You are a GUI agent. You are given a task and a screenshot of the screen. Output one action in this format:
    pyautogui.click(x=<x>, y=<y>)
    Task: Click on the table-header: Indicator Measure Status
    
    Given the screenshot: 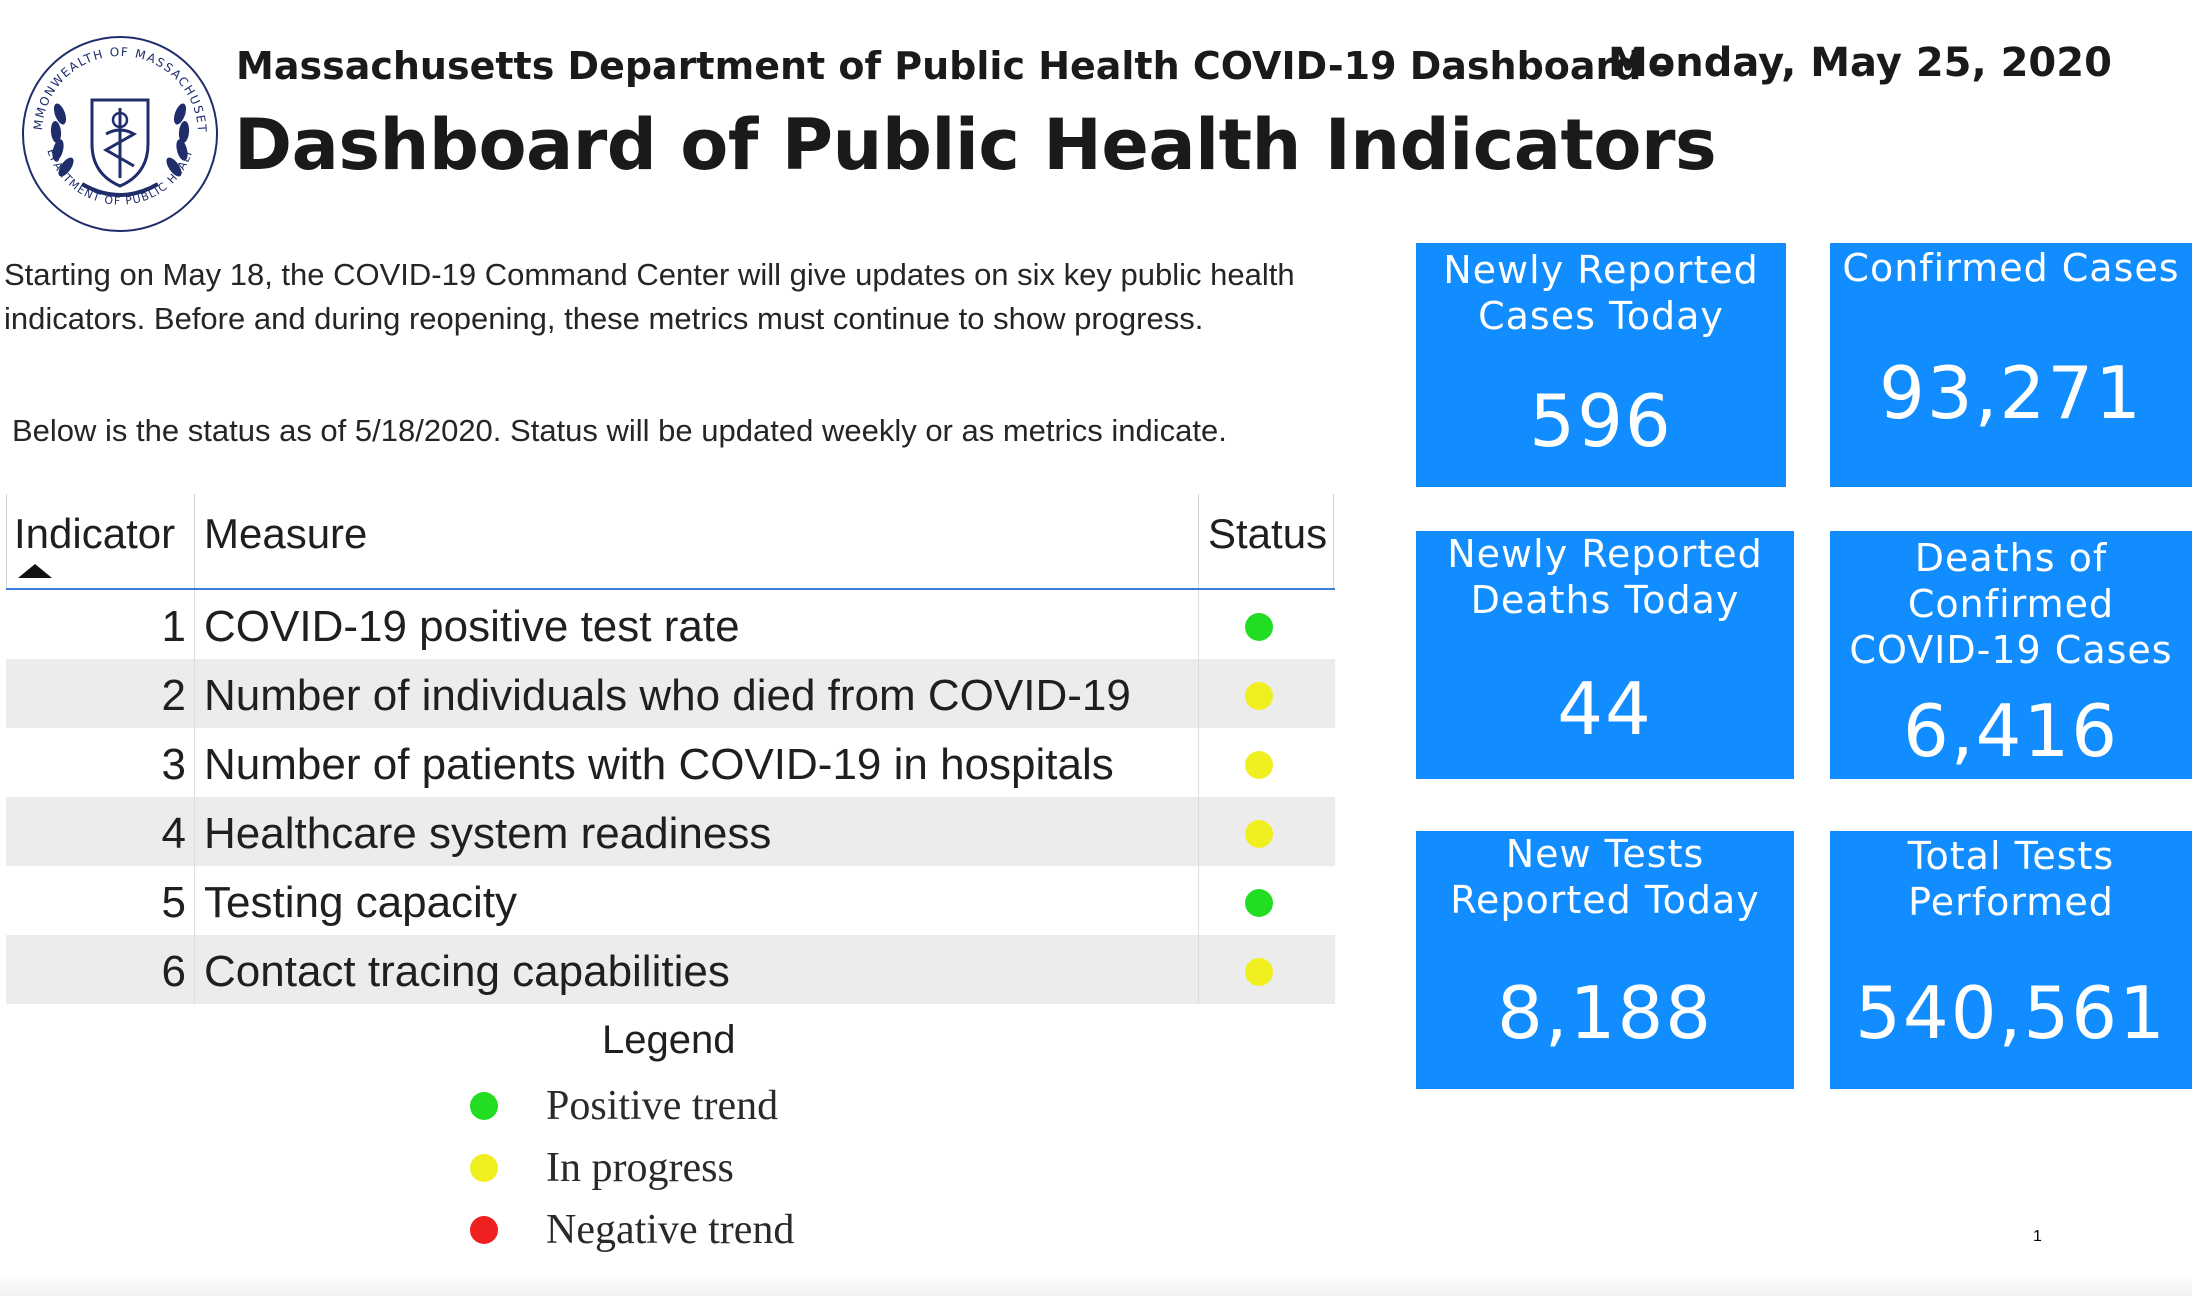 What is the action you would take?
    pyautogui.click(x=670, y=542)
    